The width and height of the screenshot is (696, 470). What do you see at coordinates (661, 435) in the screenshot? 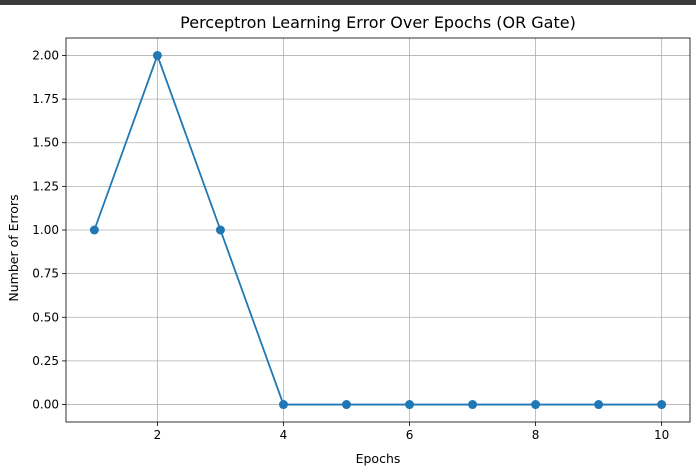
I see `x-tick-label: 10` at bounding box center [661, 435].